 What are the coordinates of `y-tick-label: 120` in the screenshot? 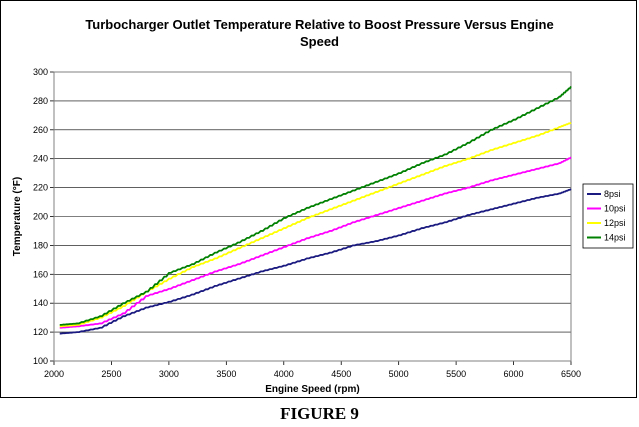 It's located at (40, 332).